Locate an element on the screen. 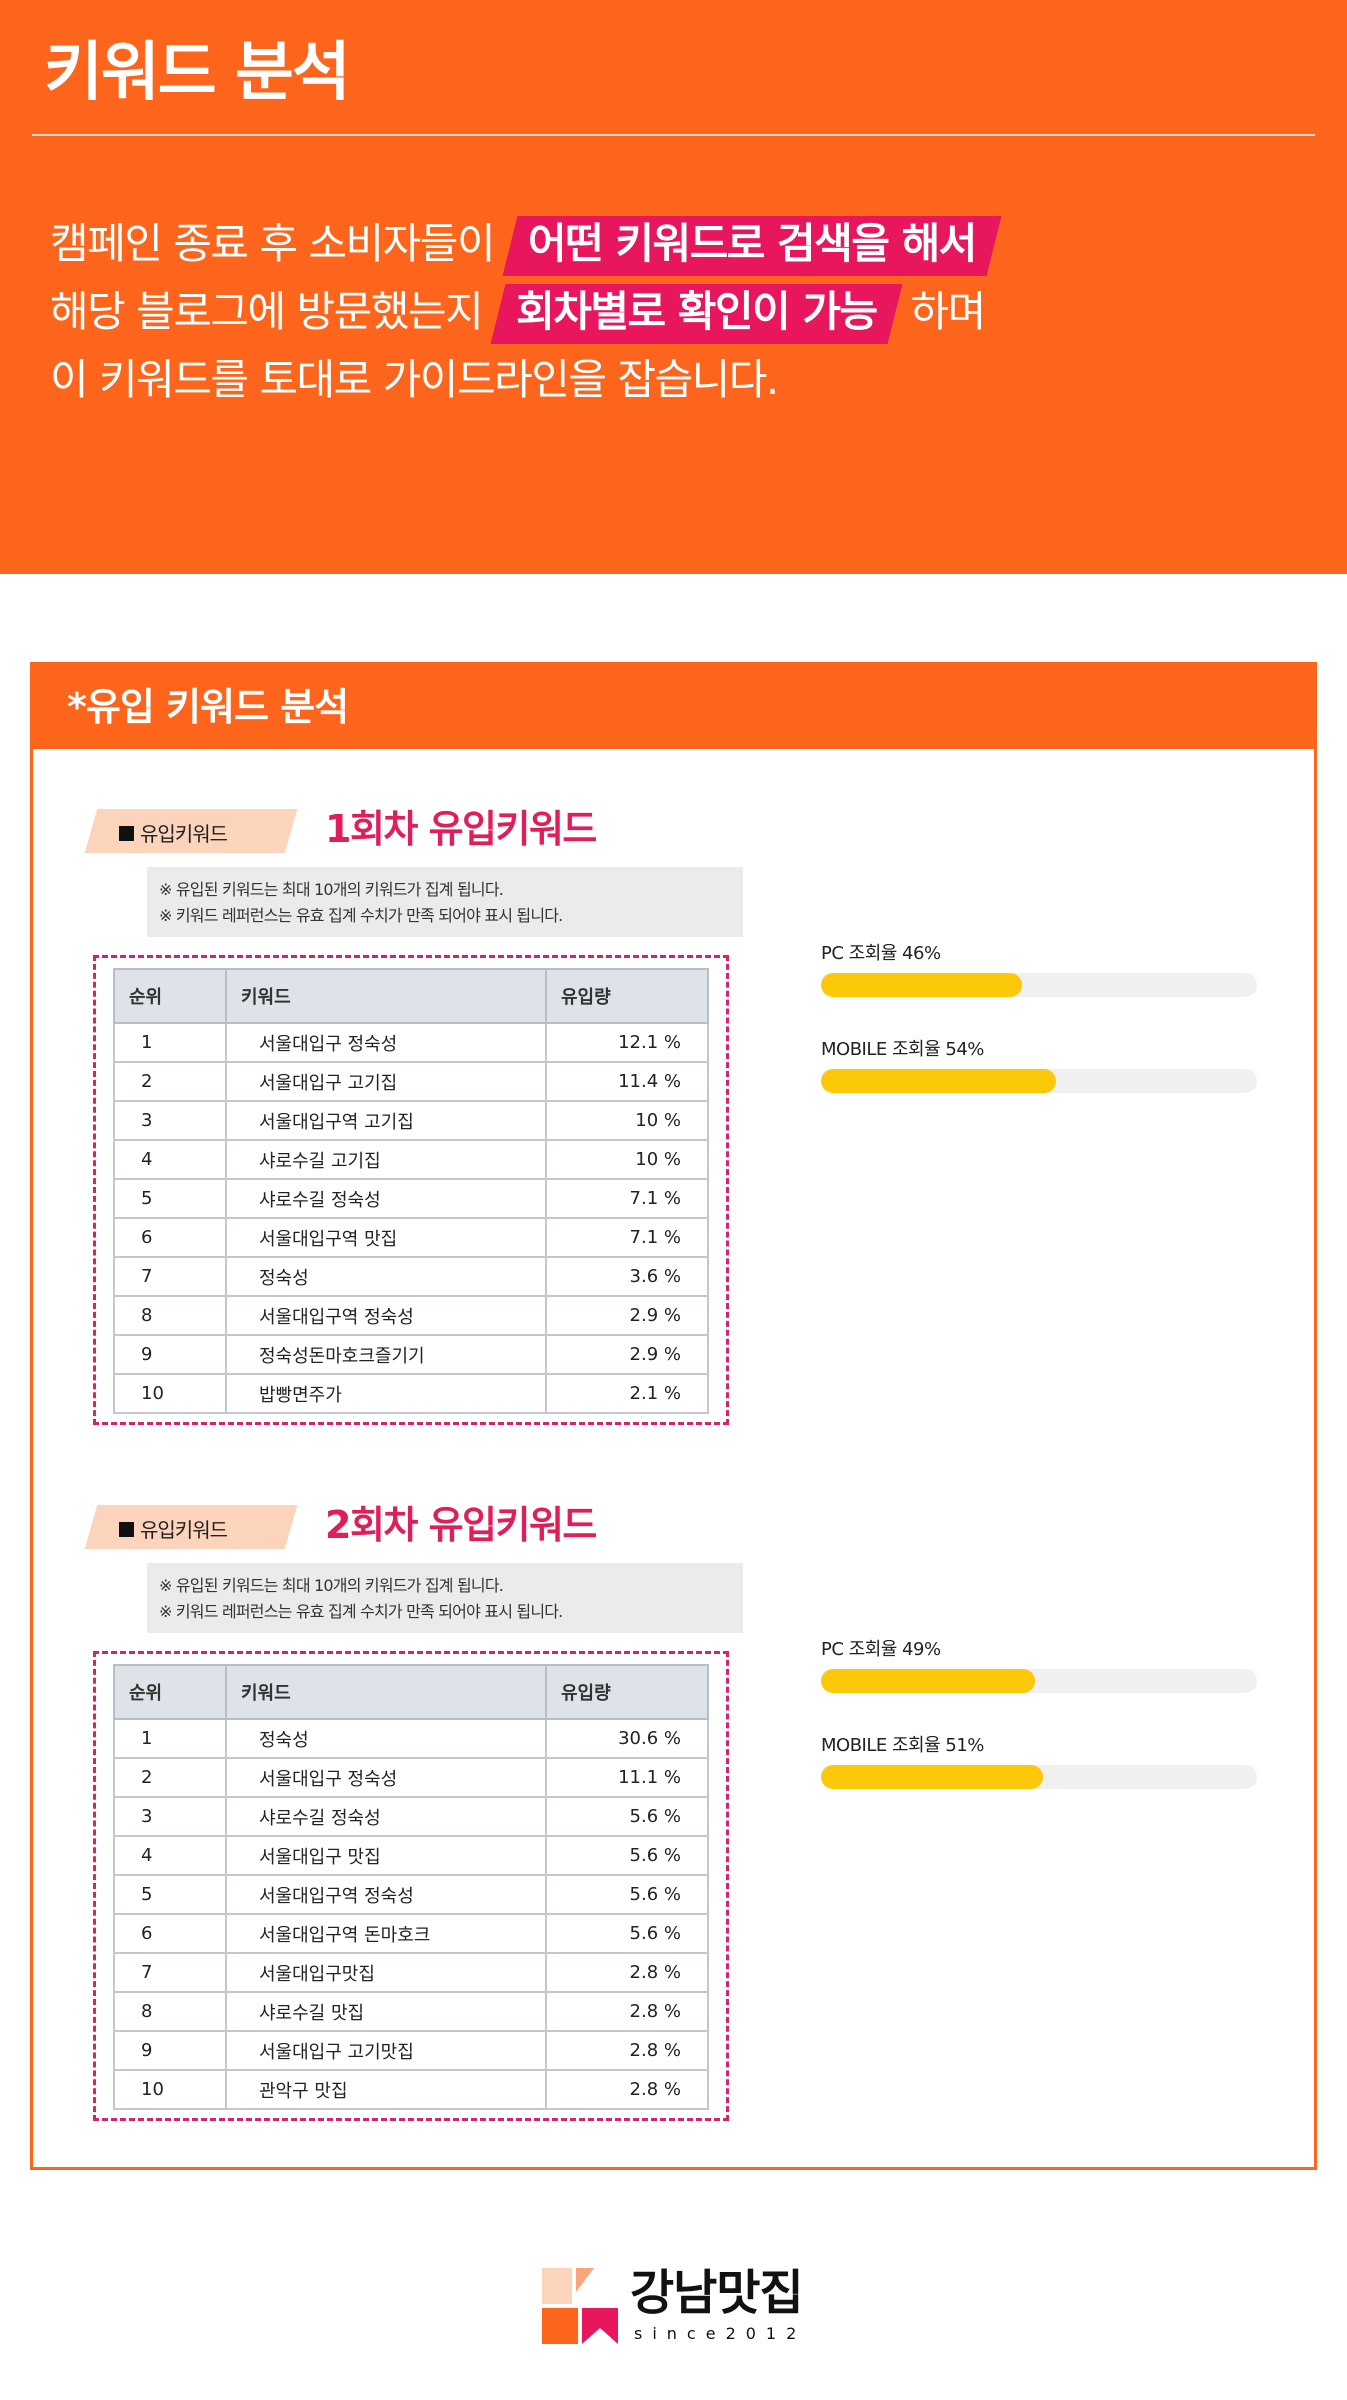  rank-cell: 5 is located at coordinates (170, 1198).